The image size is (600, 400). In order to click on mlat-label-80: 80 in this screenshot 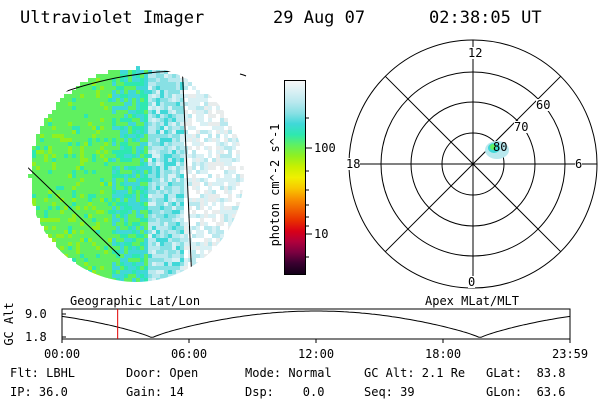, I will do `click(500, 147)`.